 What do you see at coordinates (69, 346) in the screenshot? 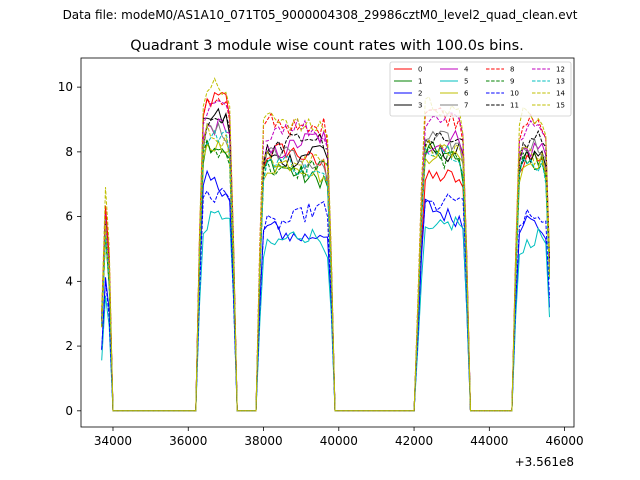
I see `y-tick-label: 2` at bounding box center [69, 346].